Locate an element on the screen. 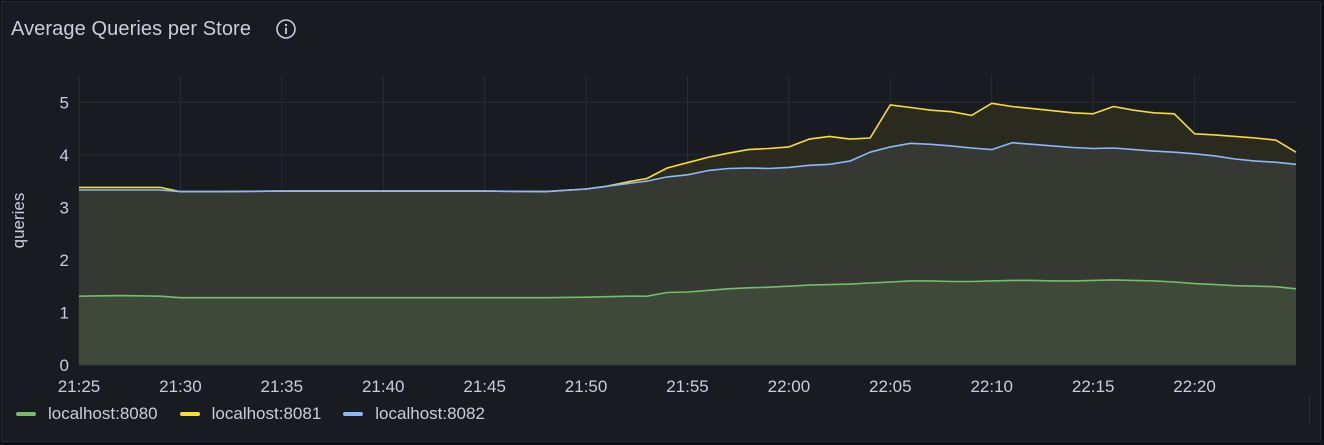  panel-header: Average Queries per Store is located at coordinates (154, 29).